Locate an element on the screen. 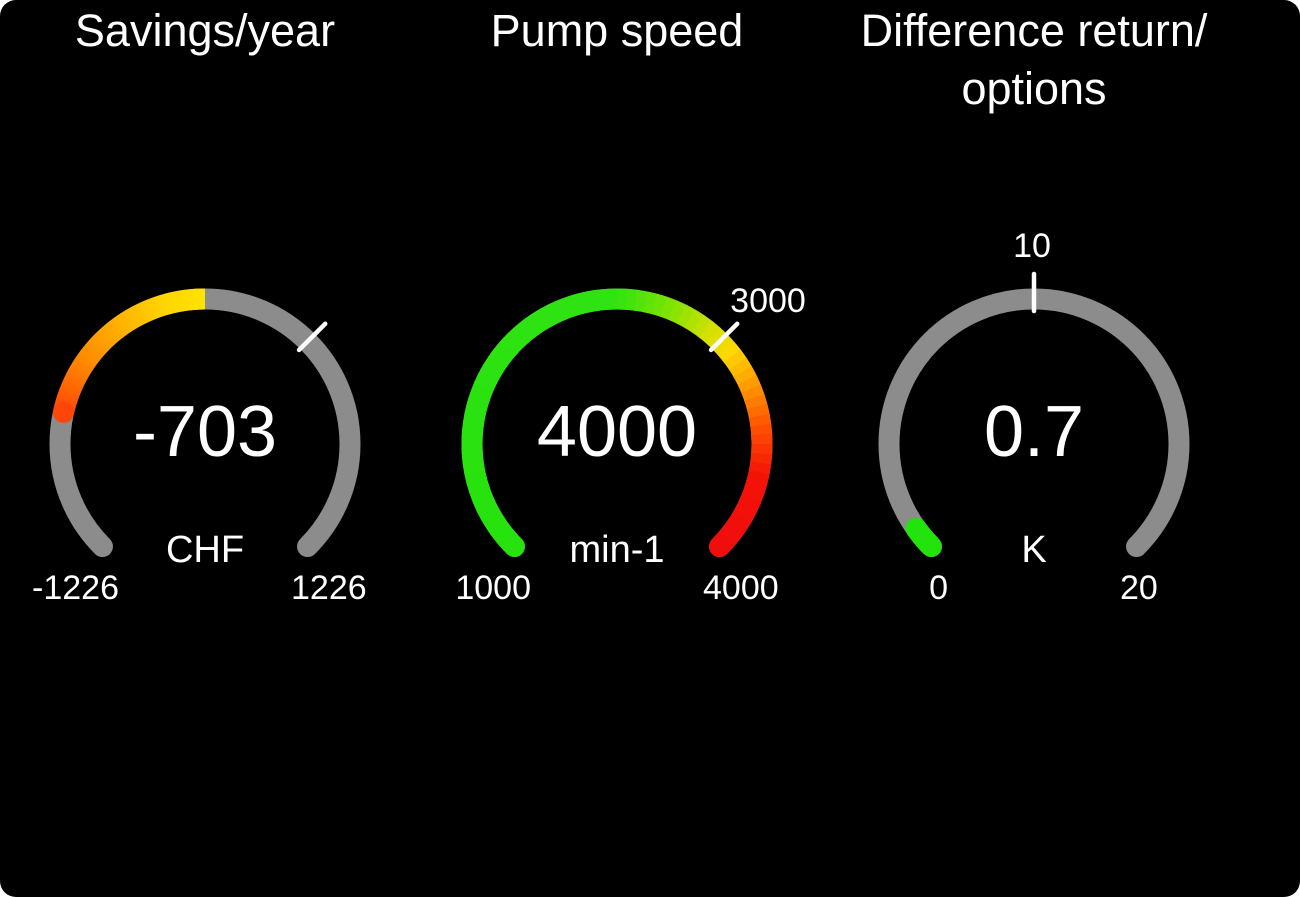  gauge-max-label: 4000 is located at coordinates (741, 588).